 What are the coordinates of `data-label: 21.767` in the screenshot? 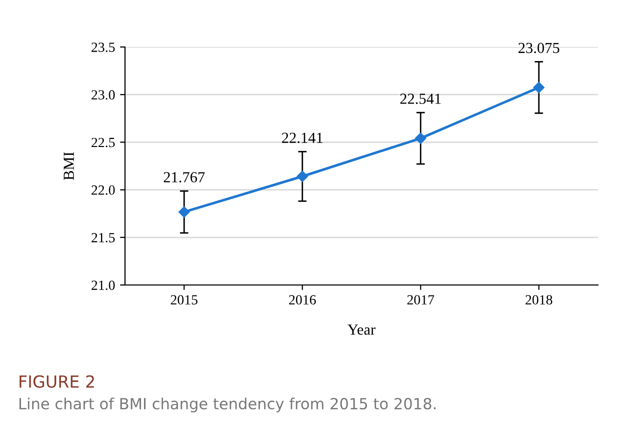 It's located at (184, 177).